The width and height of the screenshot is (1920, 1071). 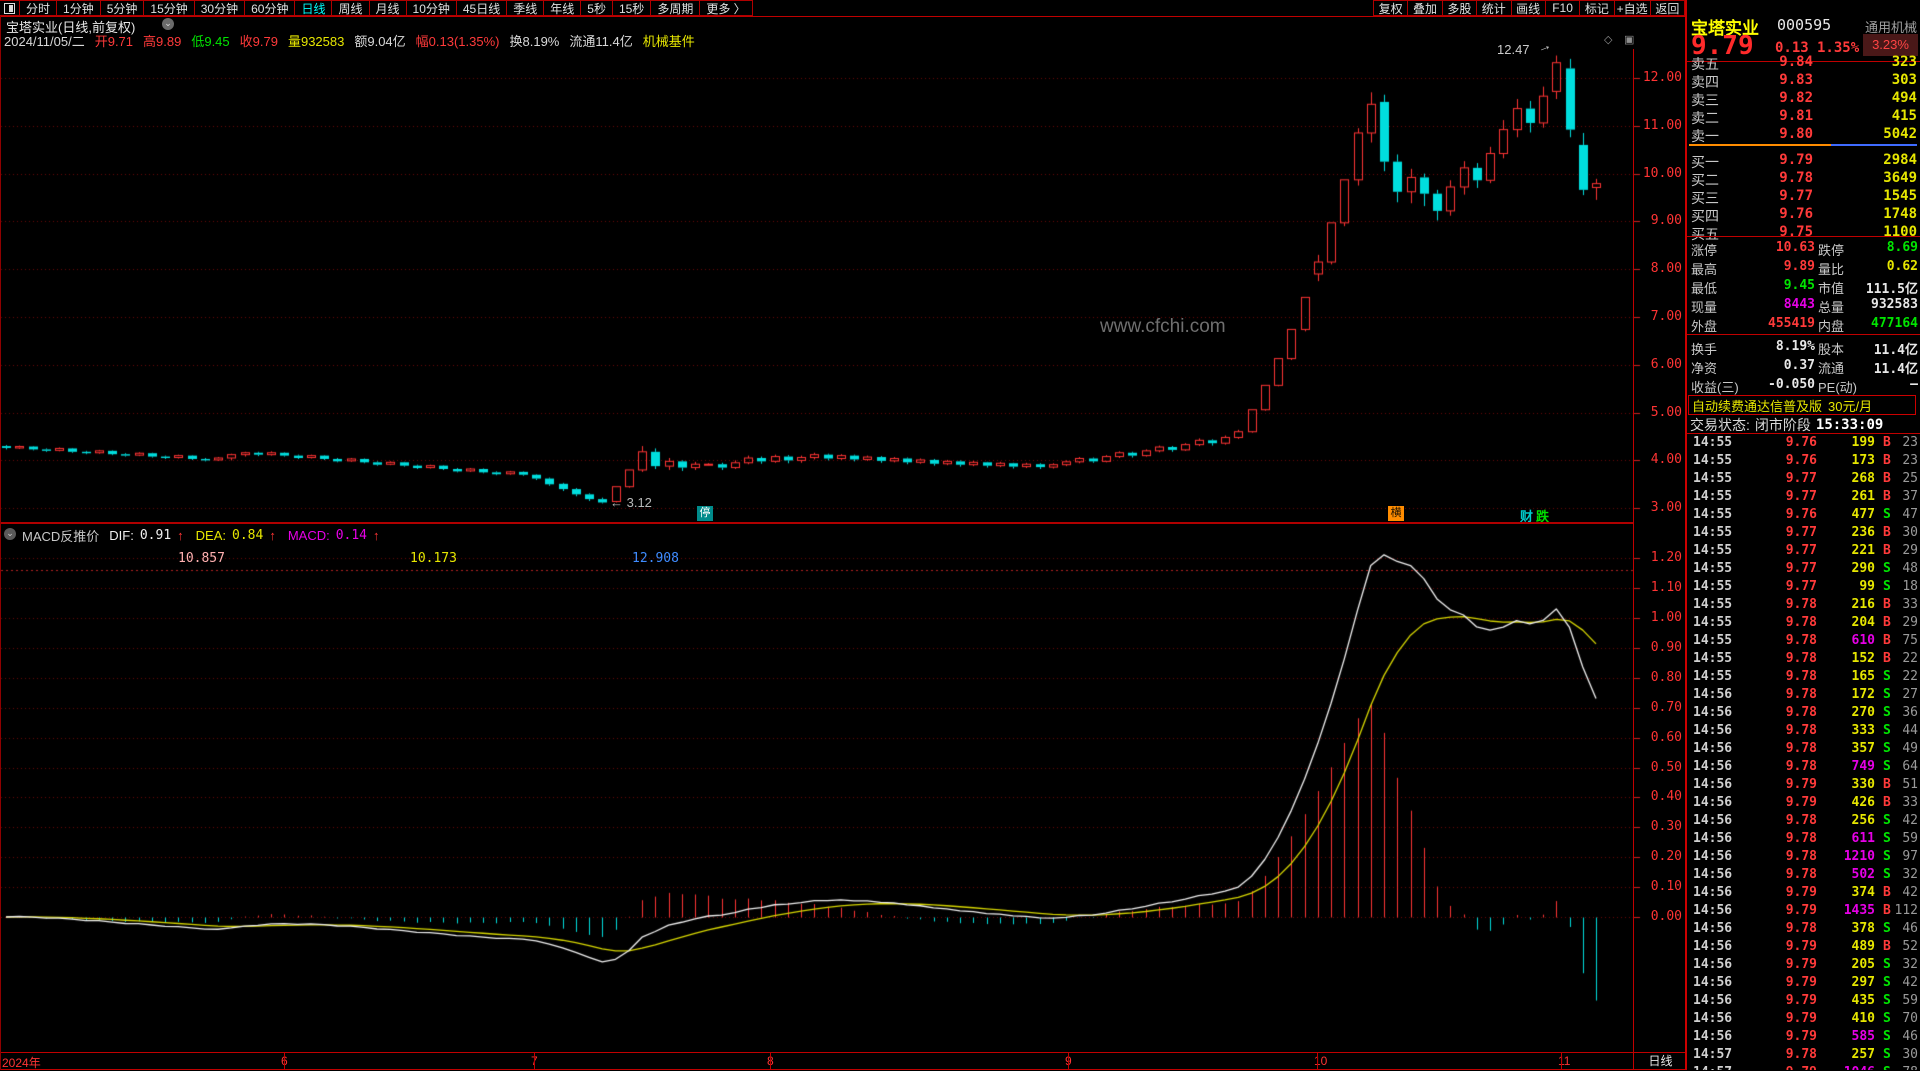 What do you see at coordinates (1799, 304) in the screenshot?
I see `stat-value: 8443` at bounding box center [1799, 304].